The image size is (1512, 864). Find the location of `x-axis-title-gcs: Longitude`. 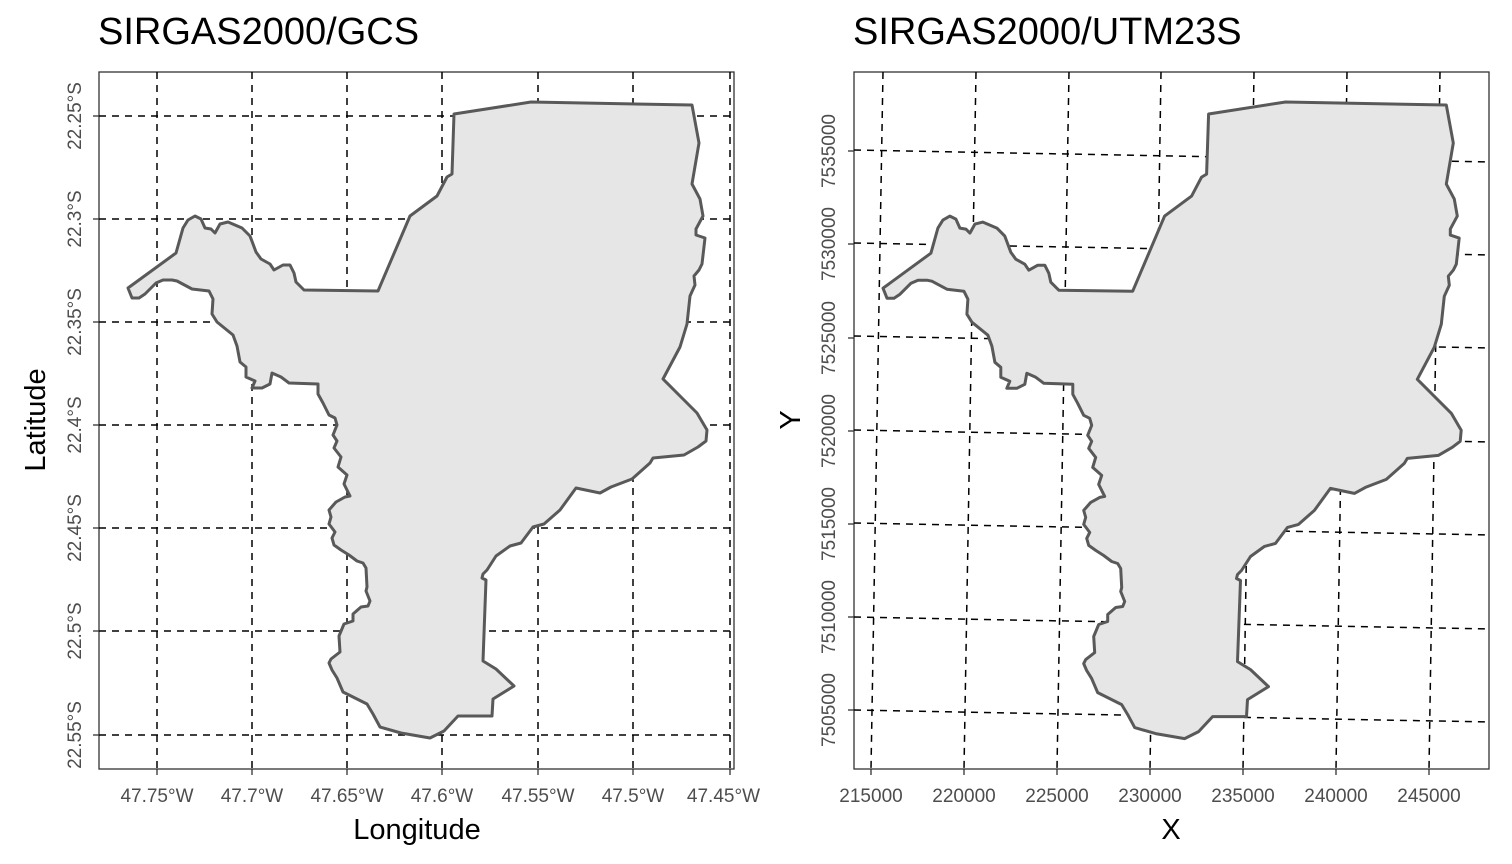

x-axis-title-gcs: Longitude is located at coordinates (416, 830).